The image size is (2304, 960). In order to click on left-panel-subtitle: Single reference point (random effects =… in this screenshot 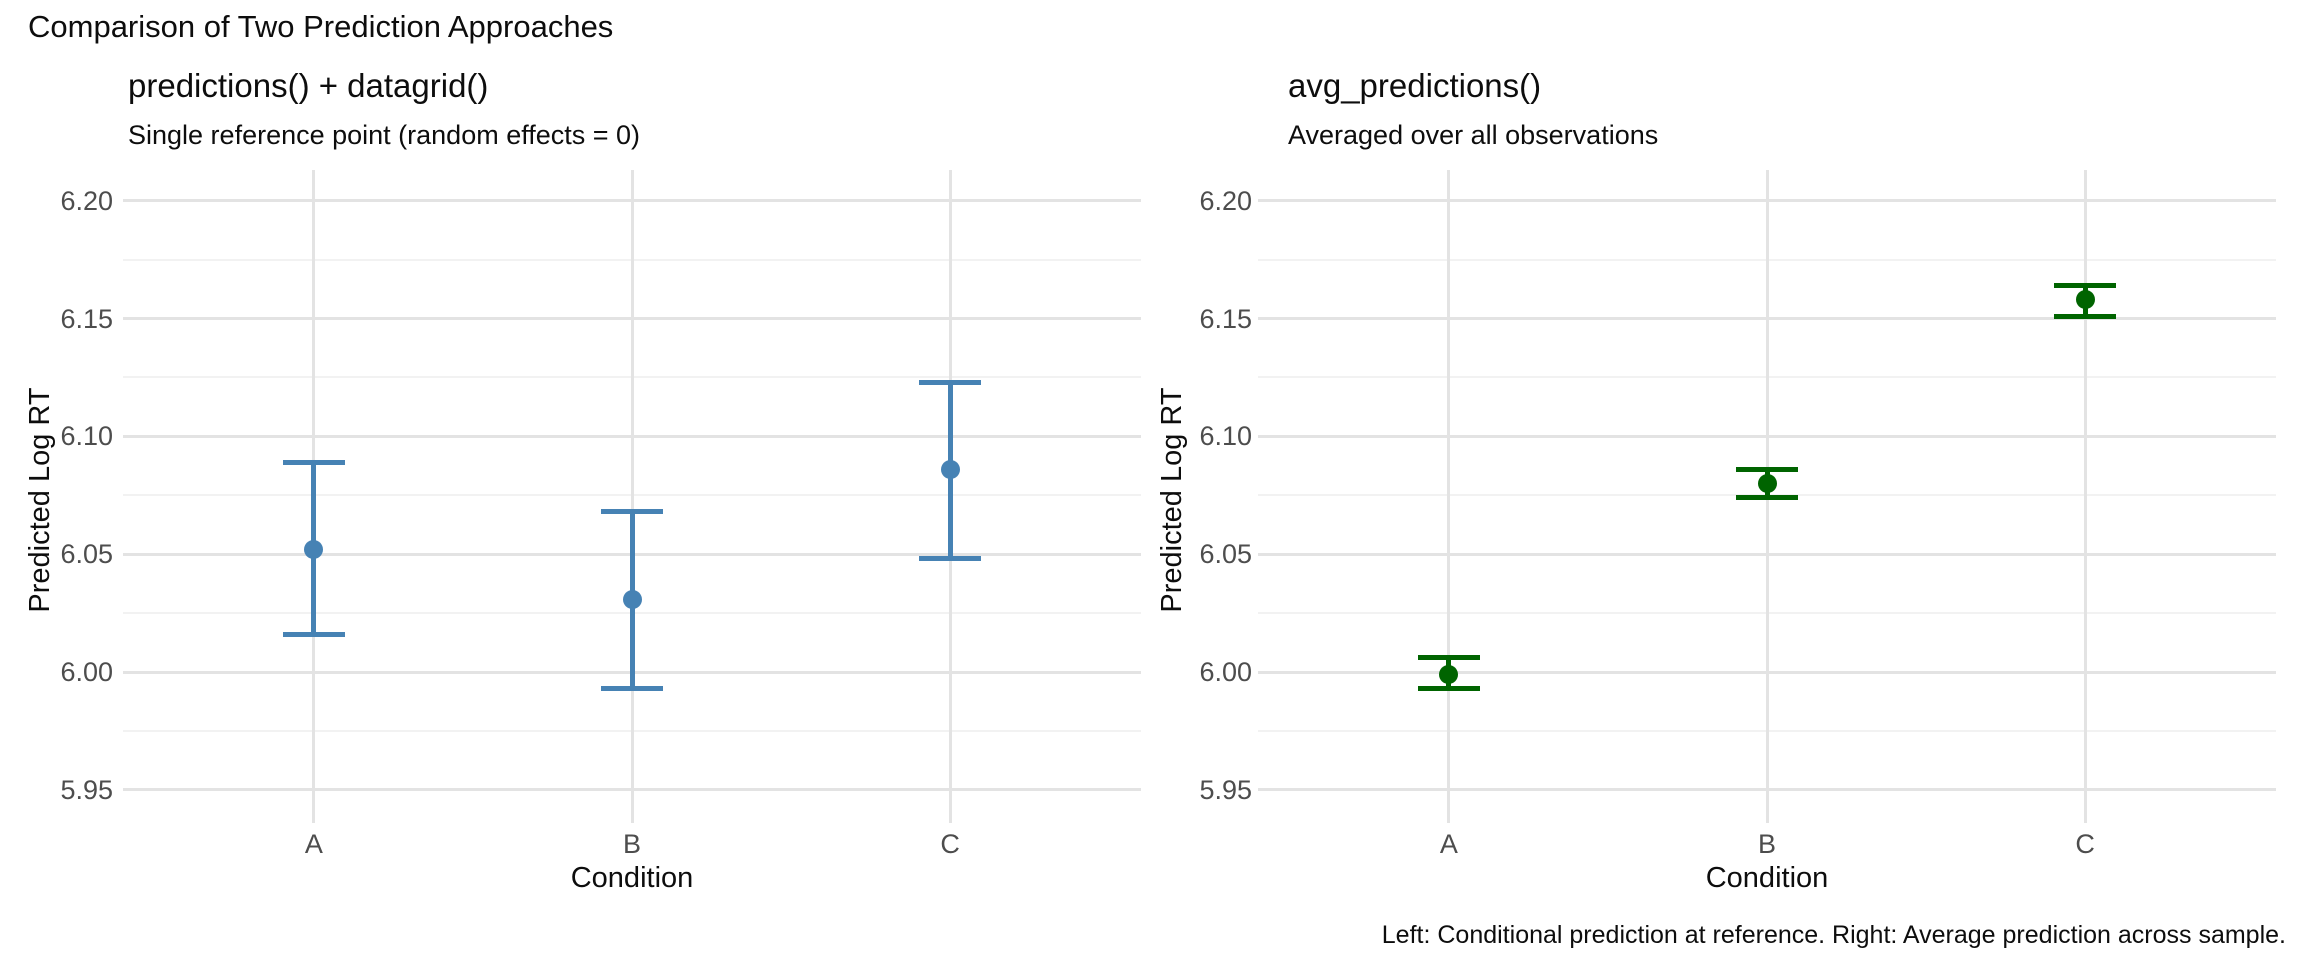, I will do `click(384, 135)`.